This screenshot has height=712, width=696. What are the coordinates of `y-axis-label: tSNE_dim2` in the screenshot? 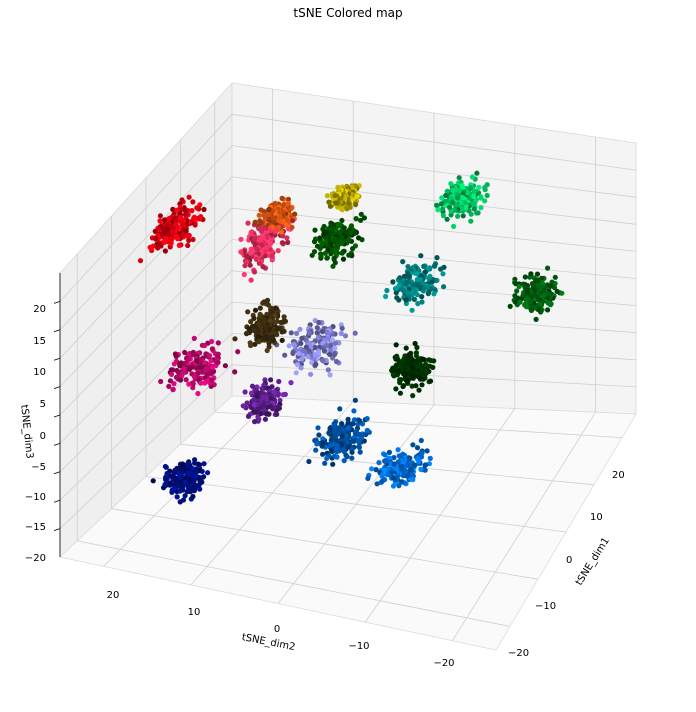 It's located at (268, 642).